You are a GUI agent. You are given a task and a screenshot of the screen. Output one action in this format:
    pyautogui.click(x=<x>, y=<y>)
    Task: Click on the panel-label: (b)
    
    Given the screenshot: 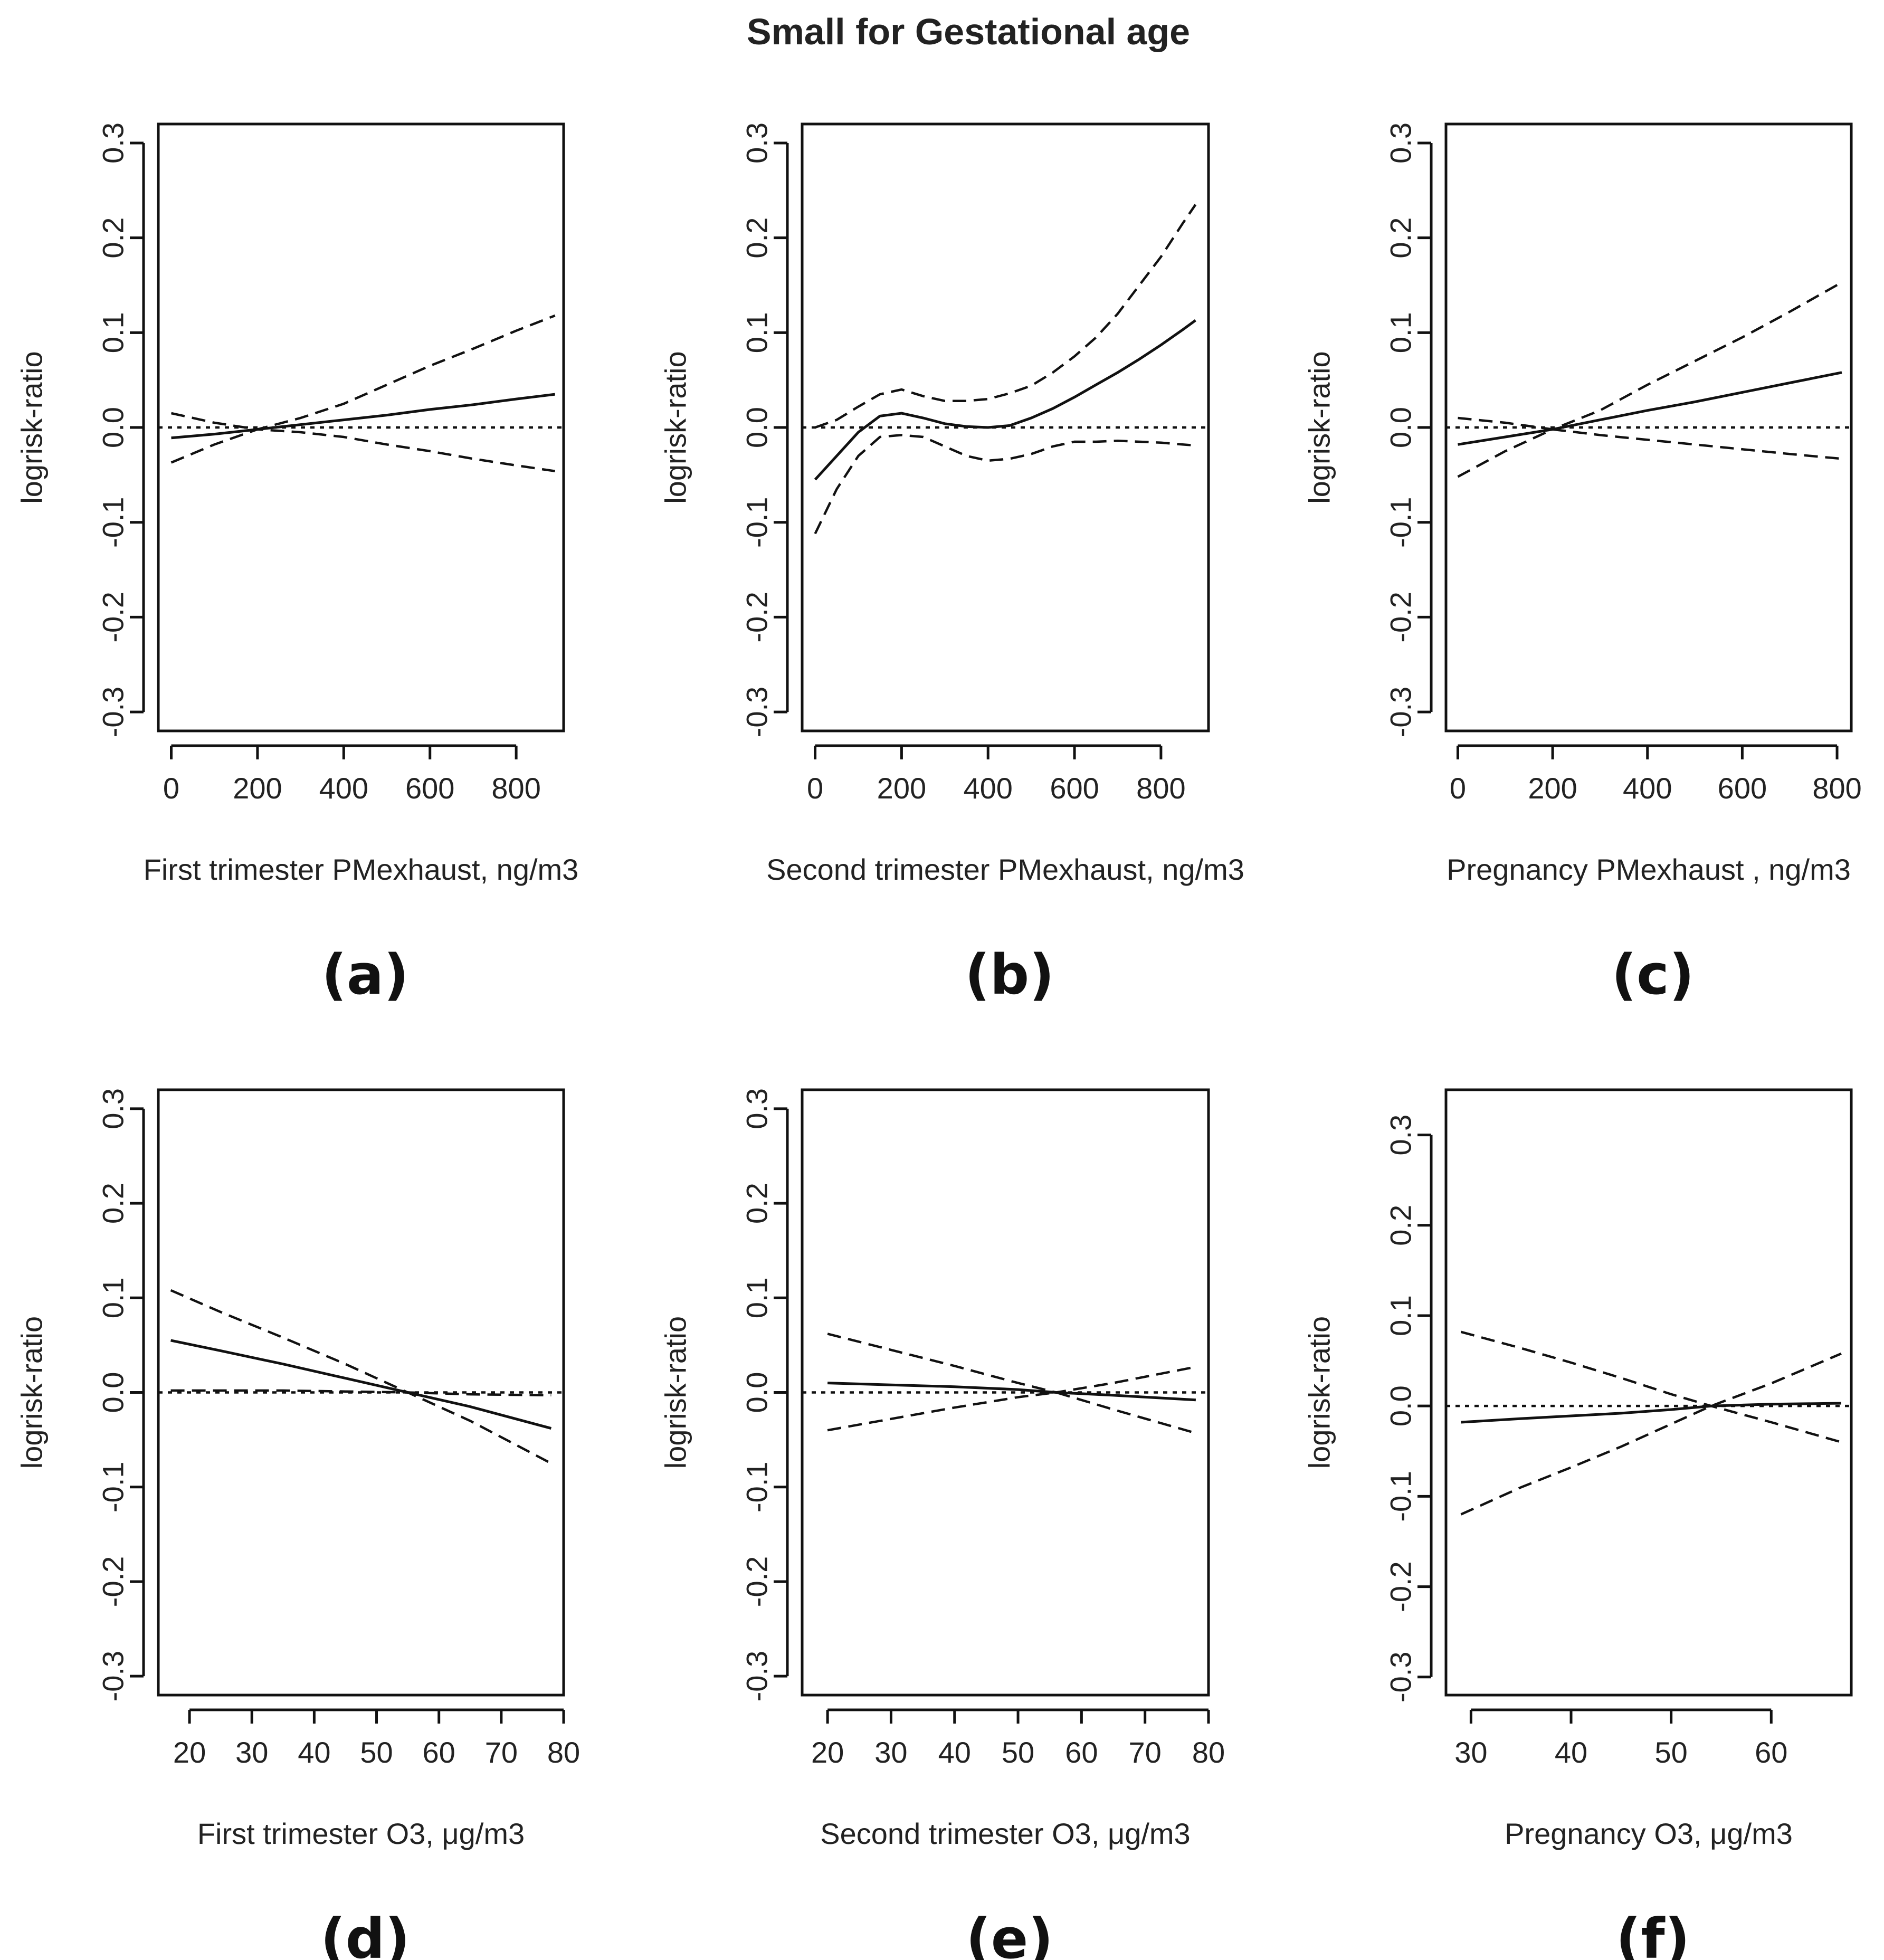 What is the action you would take?
    pyautogui.click(x=1009, y=975)
    